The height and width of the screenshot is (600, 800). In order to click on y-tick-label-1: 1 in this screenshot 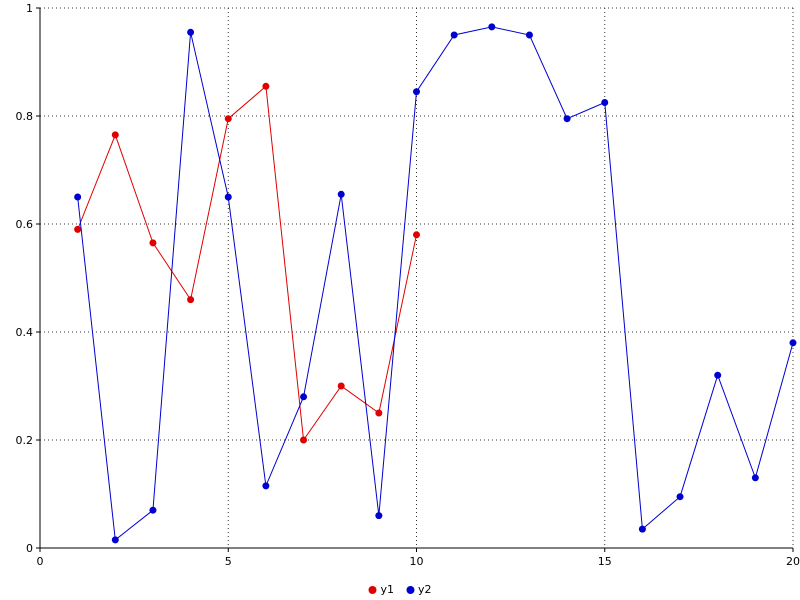, I will do `click(29, 8)`.